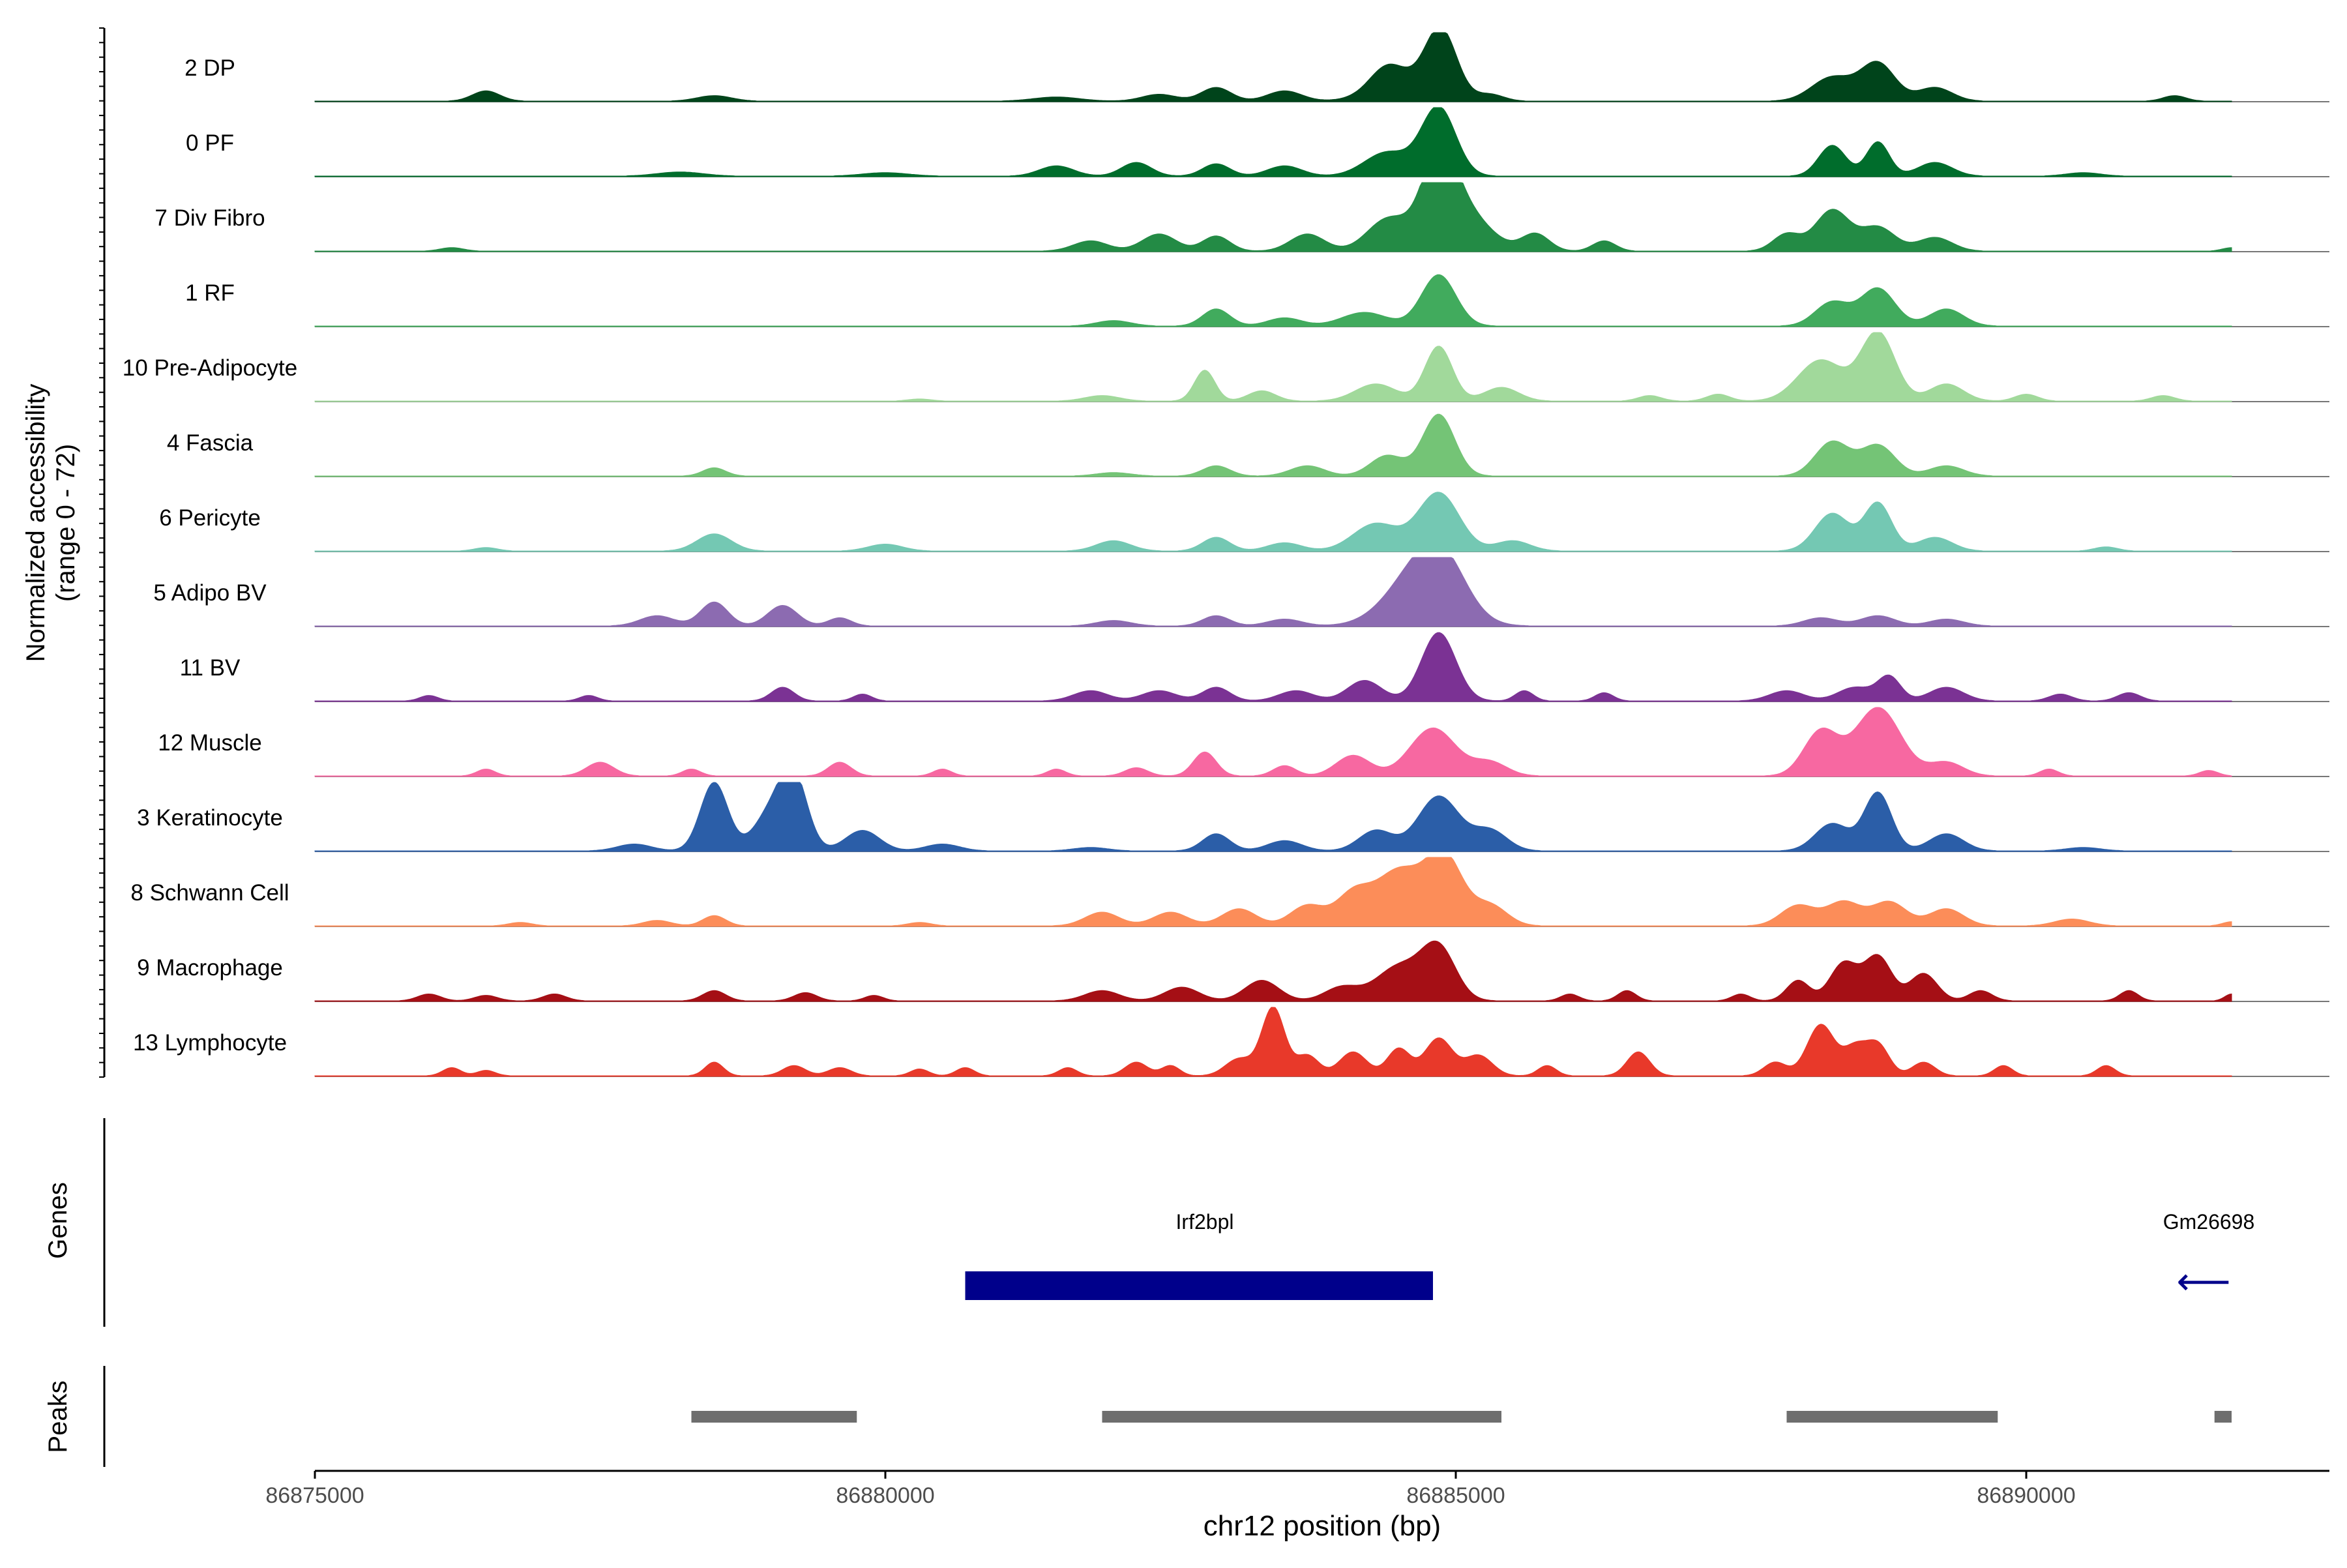 Image resolution: width=2347 pixels, height=1568 pixels. I want to click on track-label: 13 Lymphocyte, so click(210, 1043).